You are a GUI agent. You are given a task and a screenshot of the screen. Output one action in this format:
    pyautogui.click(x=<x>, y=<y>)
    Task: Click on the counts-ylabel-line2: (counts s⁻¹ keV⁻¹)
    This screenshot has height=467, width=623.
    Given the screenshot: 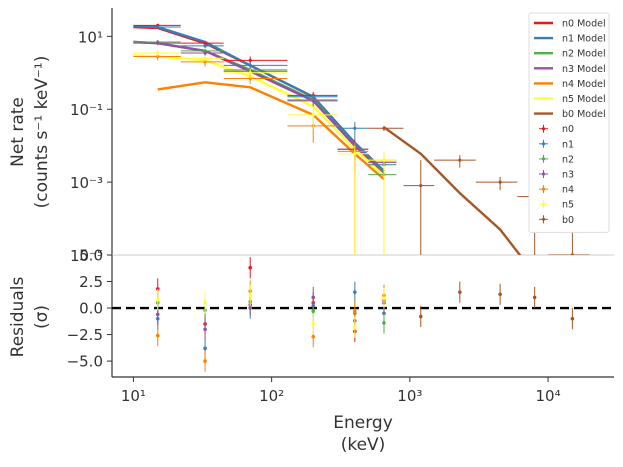 What is the action you would take?
    pyautogui.click(x=42, y=132)
    